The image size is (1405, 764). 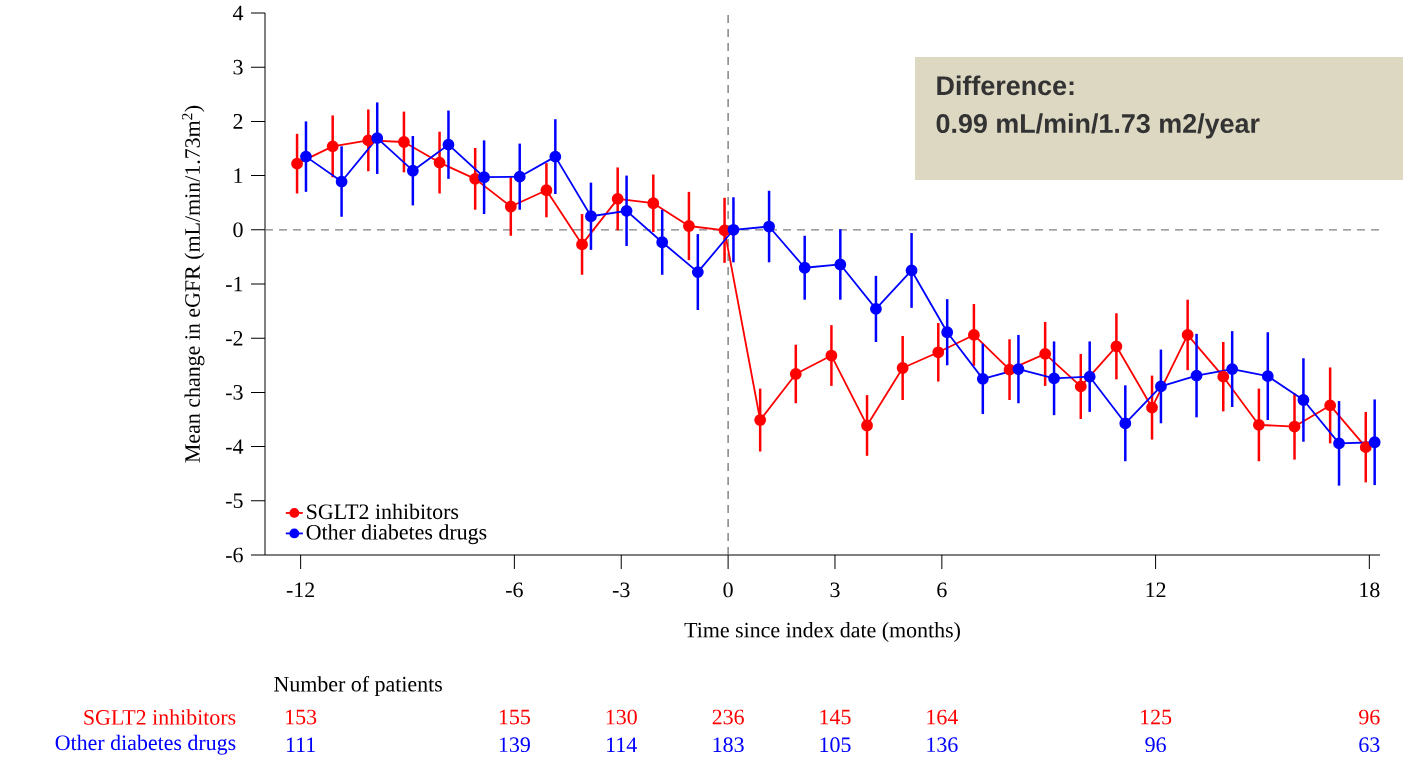 What do you see at coordinates (358, 686) in the screenshot?
I see `text: Number of patients` at bounding box center [358, 686].